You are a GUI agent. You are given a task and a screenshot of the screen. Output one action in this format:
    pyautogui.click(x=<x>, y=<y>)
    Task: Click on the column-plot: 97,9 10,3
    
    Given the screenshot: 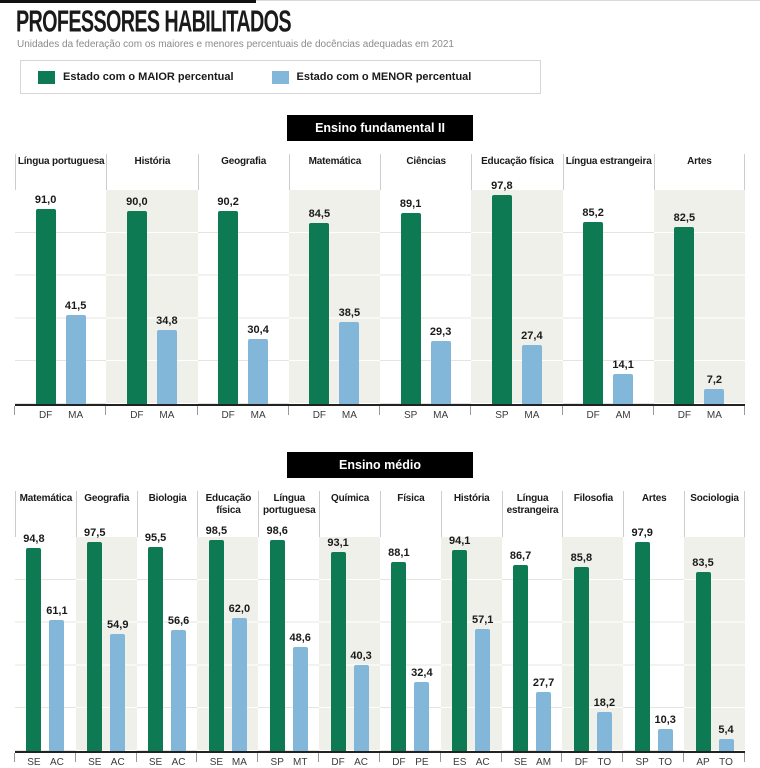 What is the action you would take?
    pyautogui.click(x=654, y=639)
    